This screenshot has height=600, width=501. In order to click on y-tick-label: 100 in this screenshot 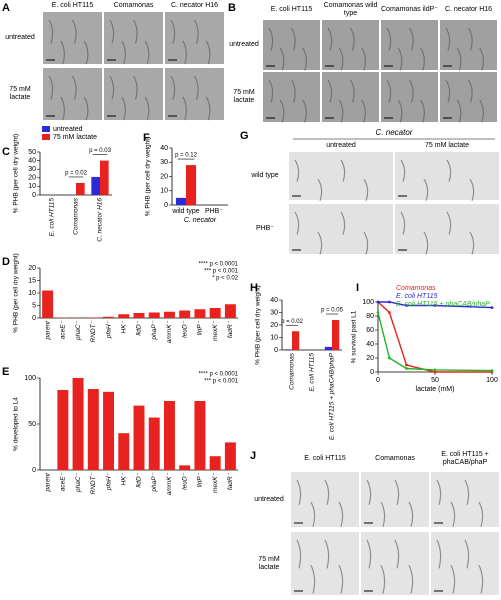, I will do `click(30, 378)`.